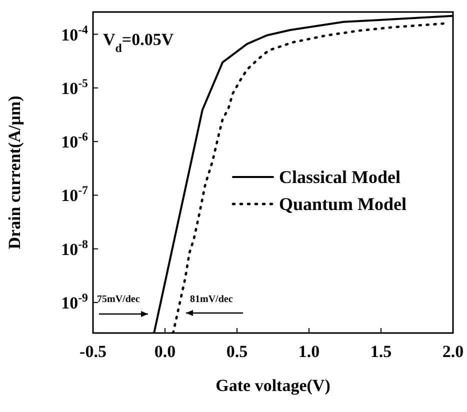  I want to click on y-tick-label: 10$^{-8}$, so click(74, 247).